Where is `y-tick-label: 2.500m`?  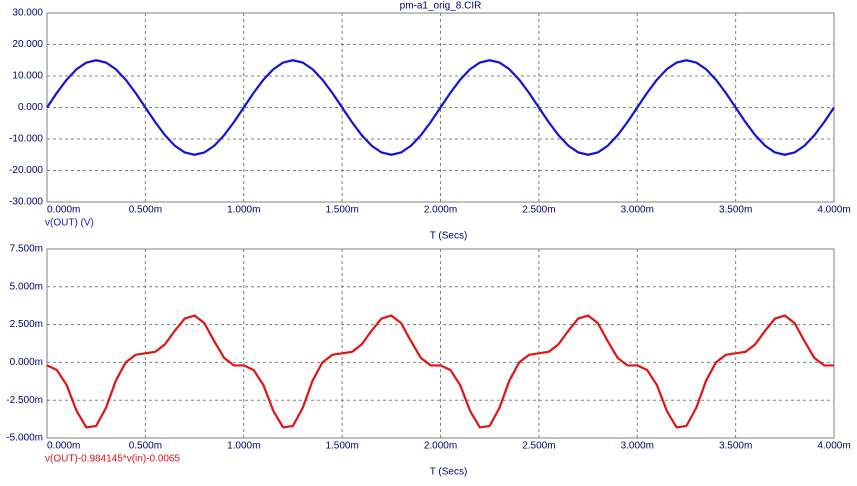
y-tick-label: 2.500m is located at coordinates (26, 324).